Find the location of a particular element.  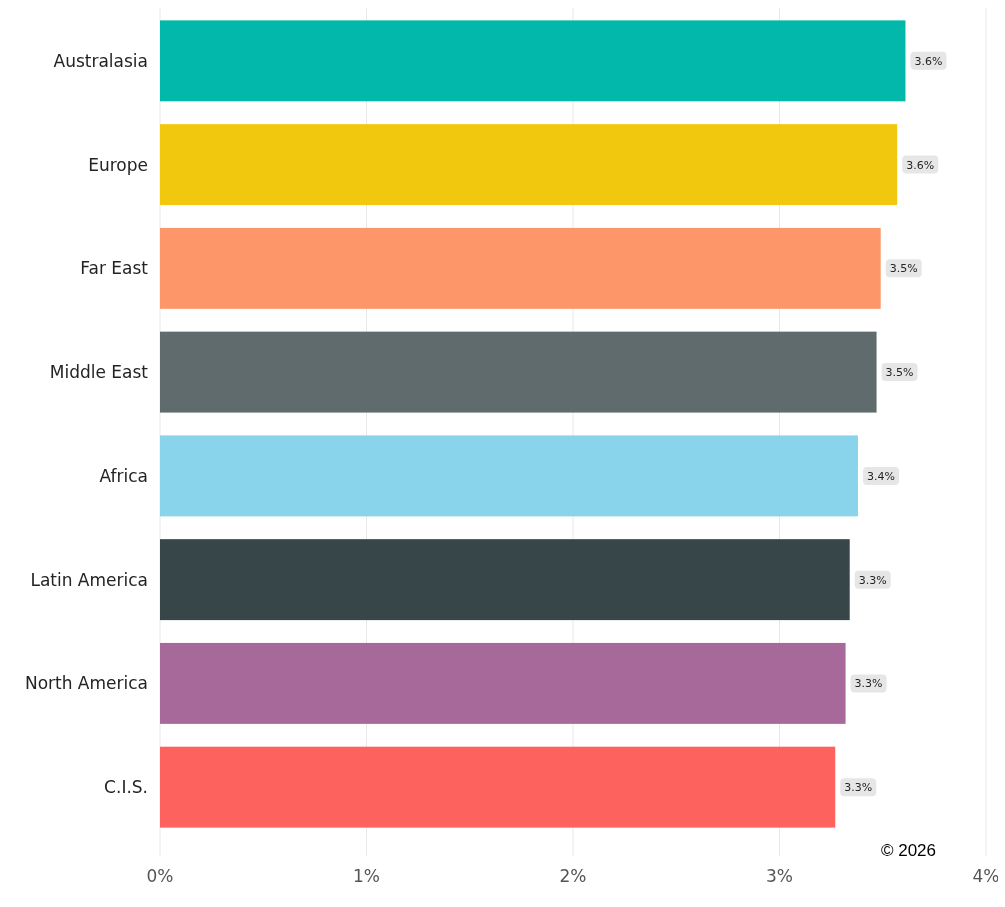

data-label: 3.4% is located at coordinates (880, 476).